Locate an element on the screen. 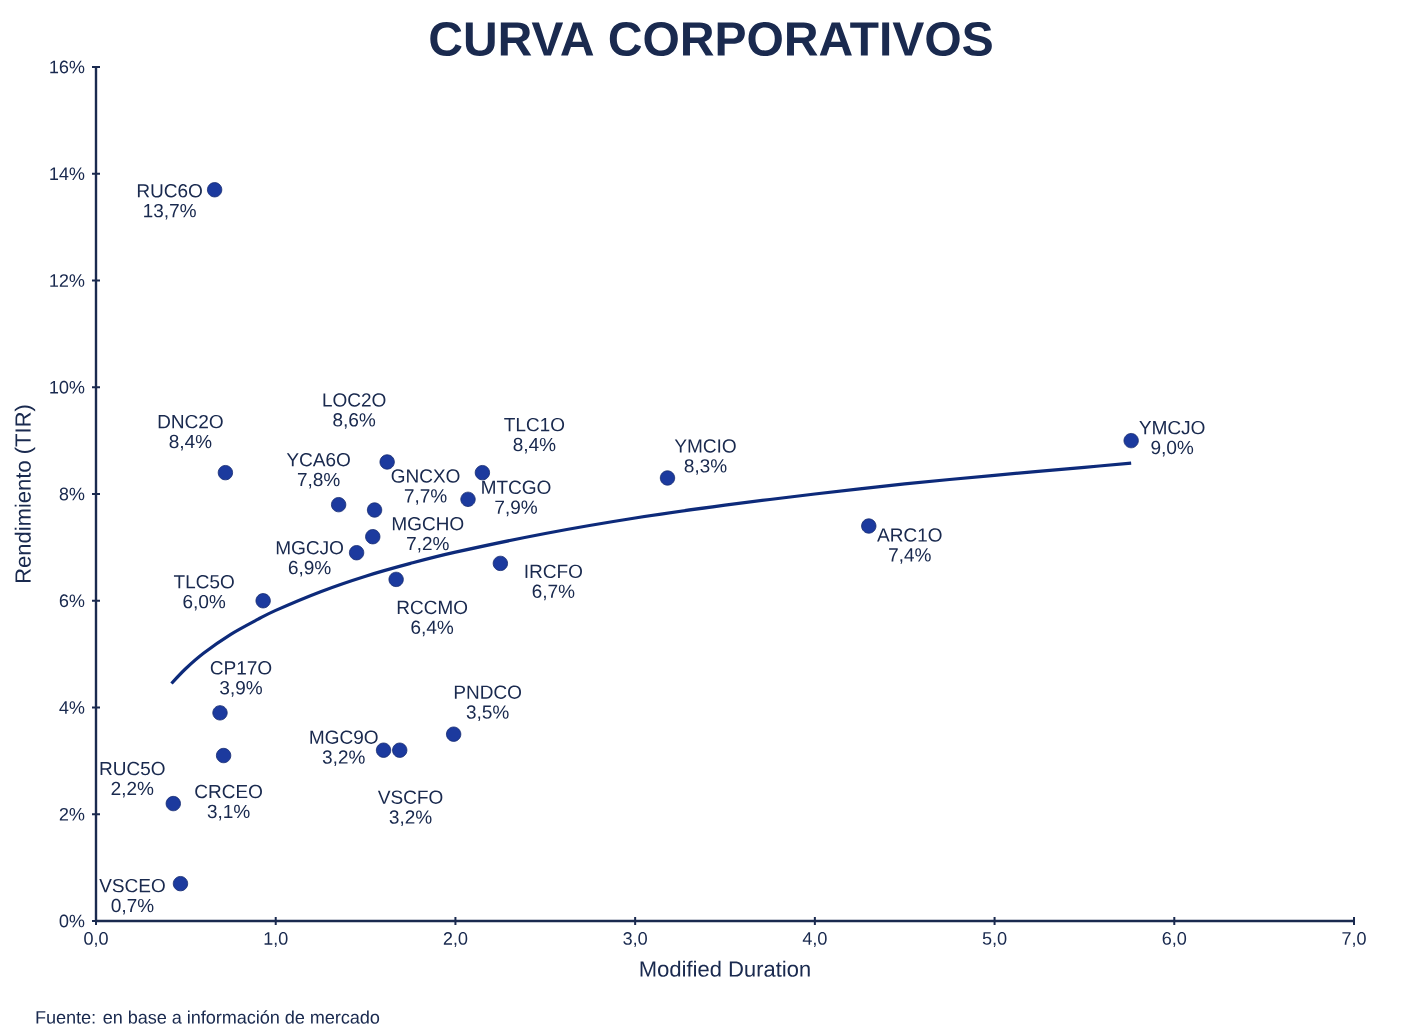  annotation: MGC9O is located at coordinates (344, 737).